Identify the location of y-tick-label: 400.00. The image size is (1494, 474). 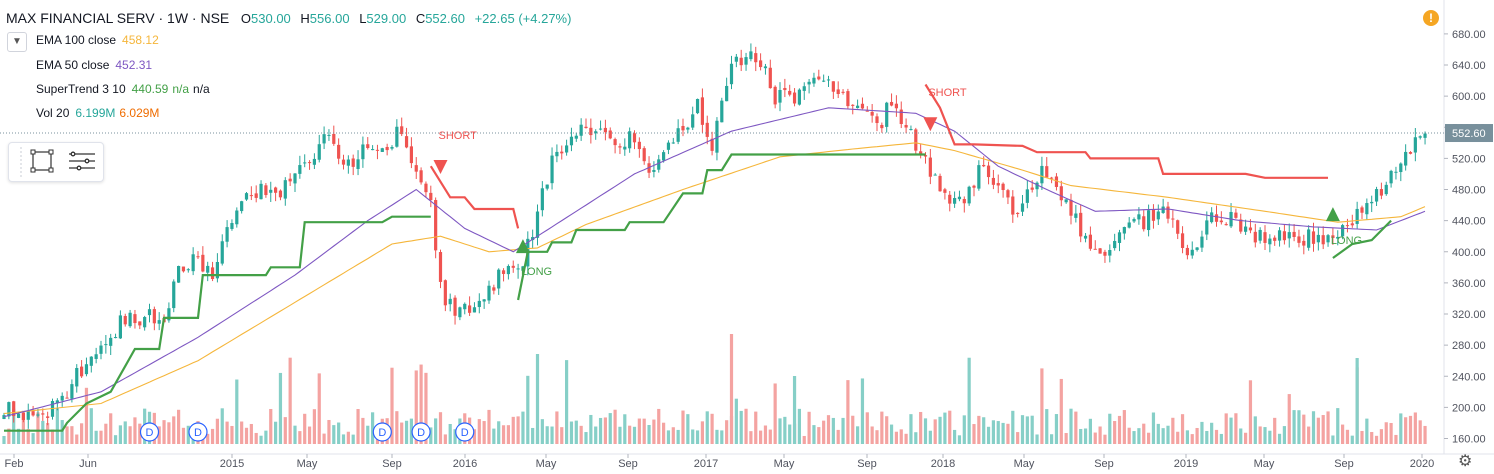
(1469, 253).